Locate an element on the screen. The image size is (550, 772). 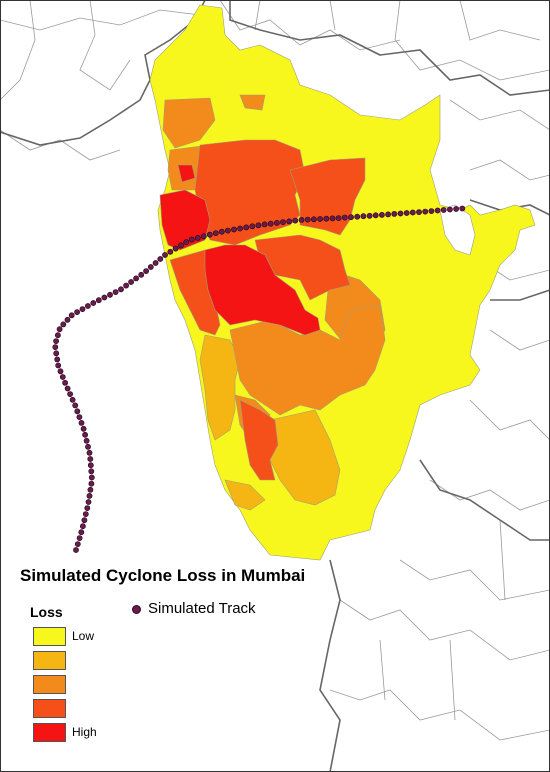
track-legend-dot-icon is located at coordinates (136, 609).